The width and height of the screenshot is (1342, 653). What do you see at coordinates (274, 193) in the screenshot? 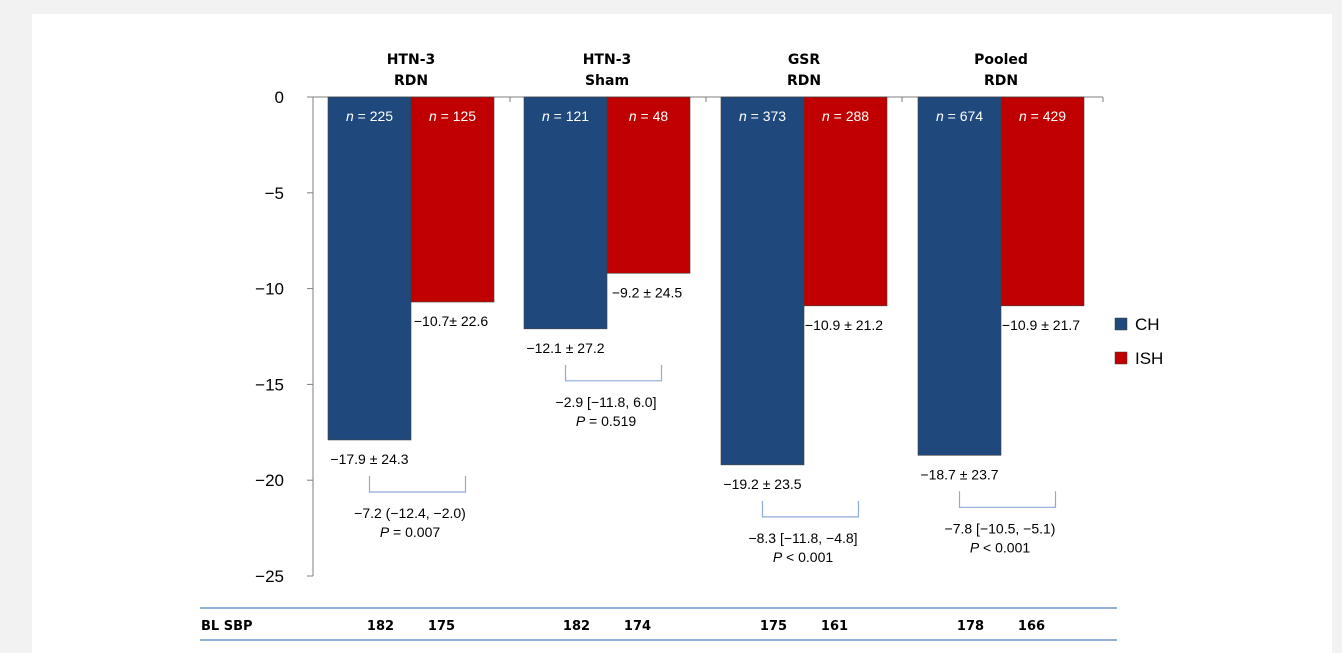
I see `y-tick-label: −5` at bounding box center [274, 193].